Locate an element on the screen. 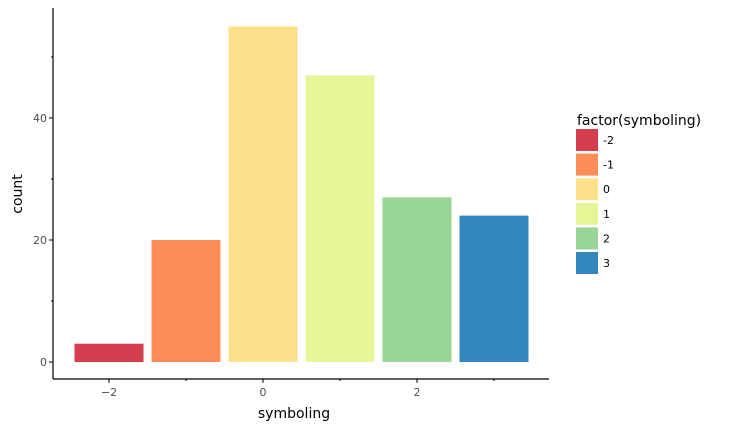 This screenshot has height=434, width=739. bar--1 is located at coordinates (186, 301).